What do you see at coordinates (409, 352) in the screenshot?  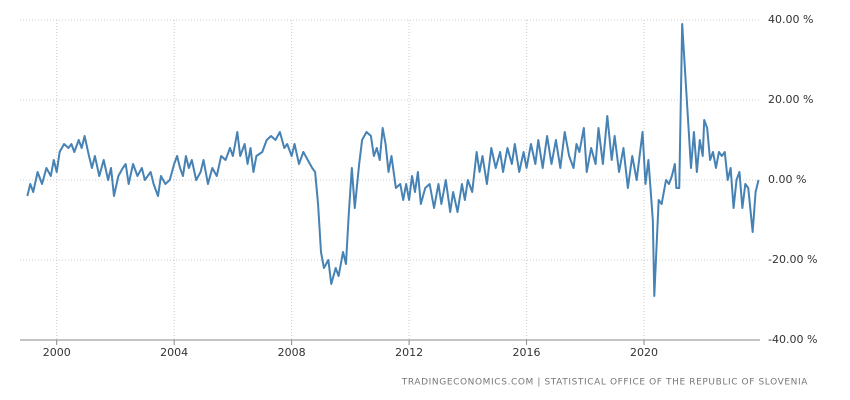 I see `x-tick-label: 2012` at bounding box center [409, 352].